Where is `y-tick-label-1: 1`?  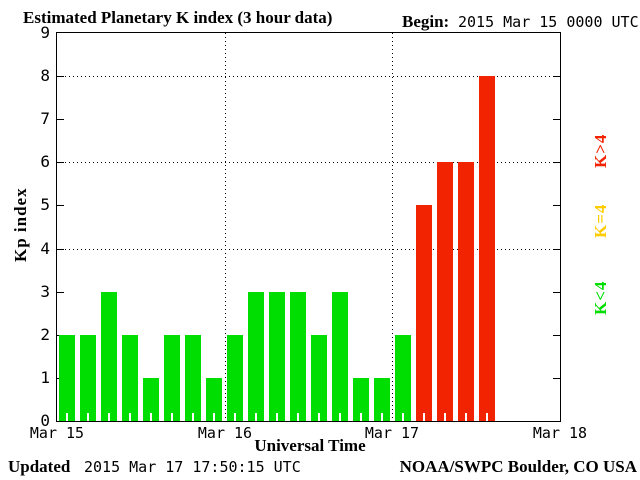
y-tick-label-1: 1 is located at coordinates (45, 377).